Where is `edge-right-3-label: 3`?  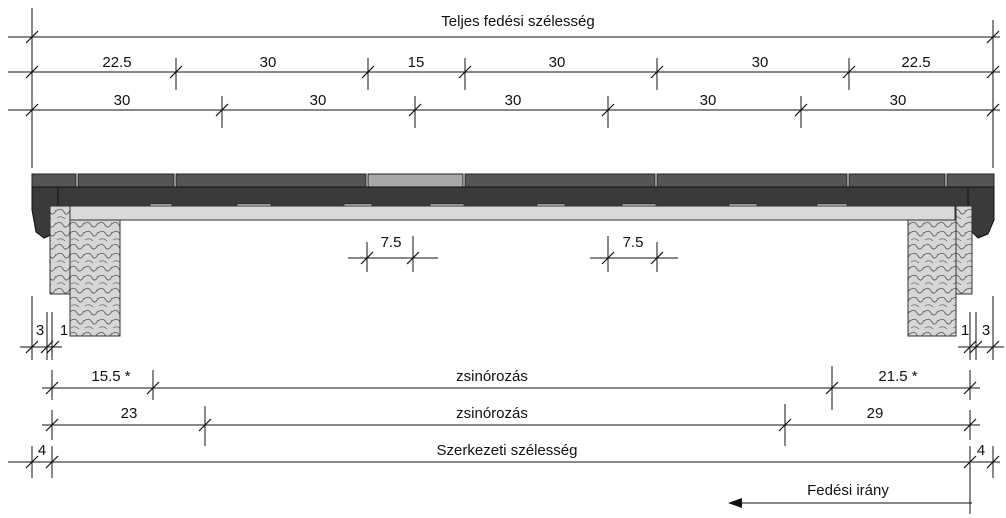 edge-right-3-label: 3 is located at coordinates (986, 330).